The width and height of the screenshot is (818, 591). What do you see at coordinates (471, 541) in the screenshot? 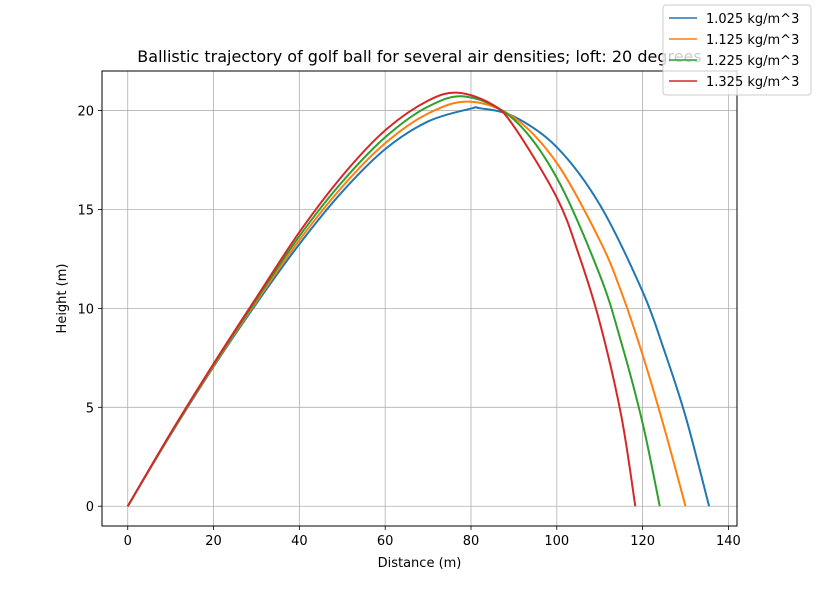
I see `x-tick-label: 80` at bounding box center [471, 541].